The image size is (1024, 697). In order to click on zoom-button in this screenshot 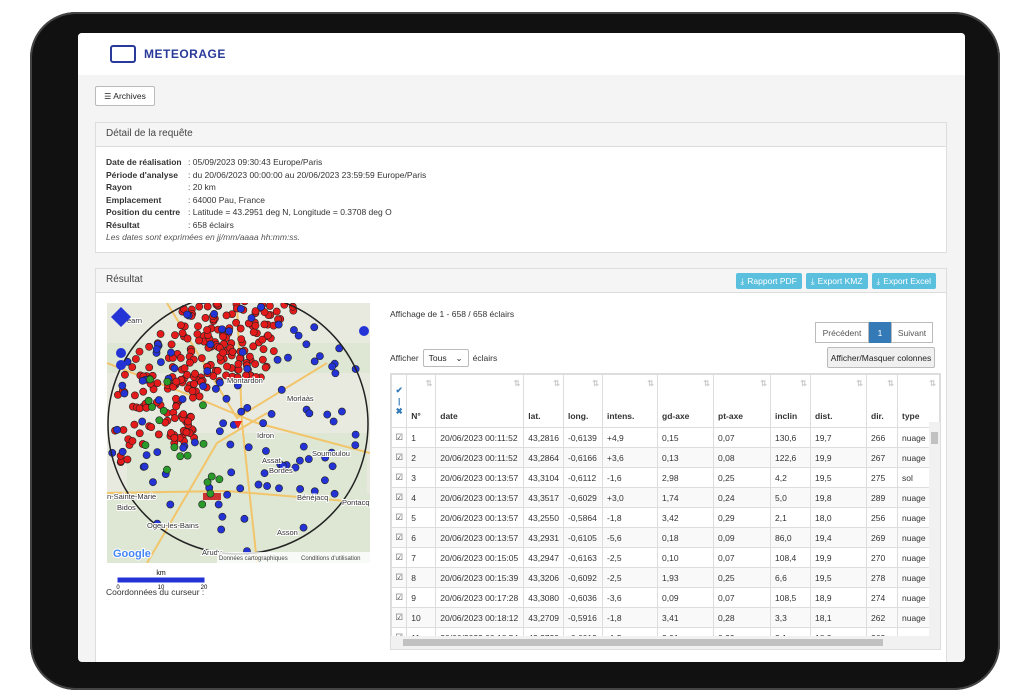, I will do `click(121, 365)`.